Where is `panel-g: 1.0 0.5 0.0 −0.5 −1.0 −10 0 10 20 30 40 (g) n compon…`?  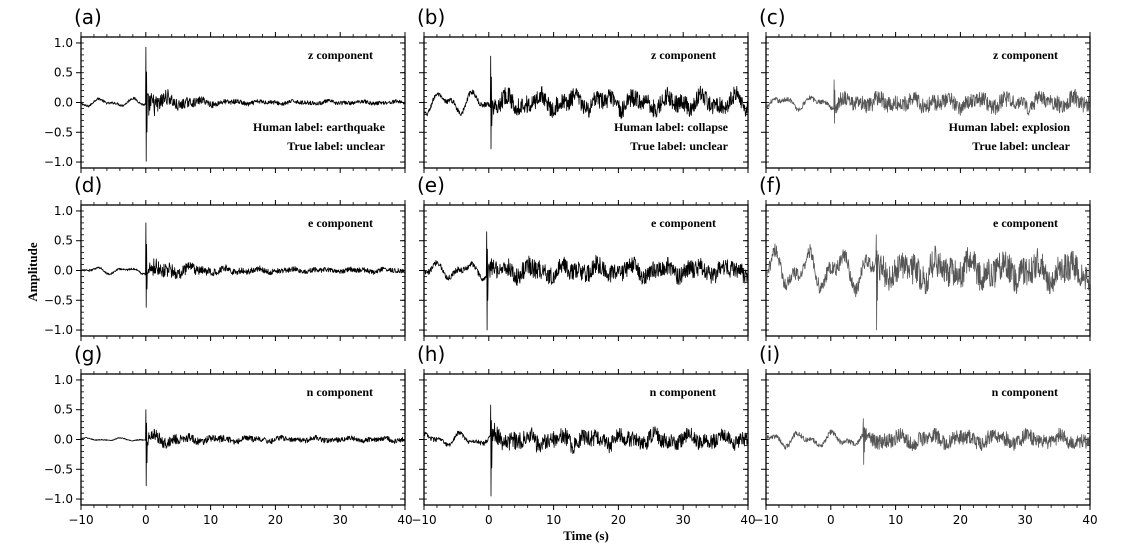 panel-g: 1.0 0.5 0.0 −0.5 −1.0 −10 0 10 20 30 40 (g) n compon… is located at coordinates (228, 434).